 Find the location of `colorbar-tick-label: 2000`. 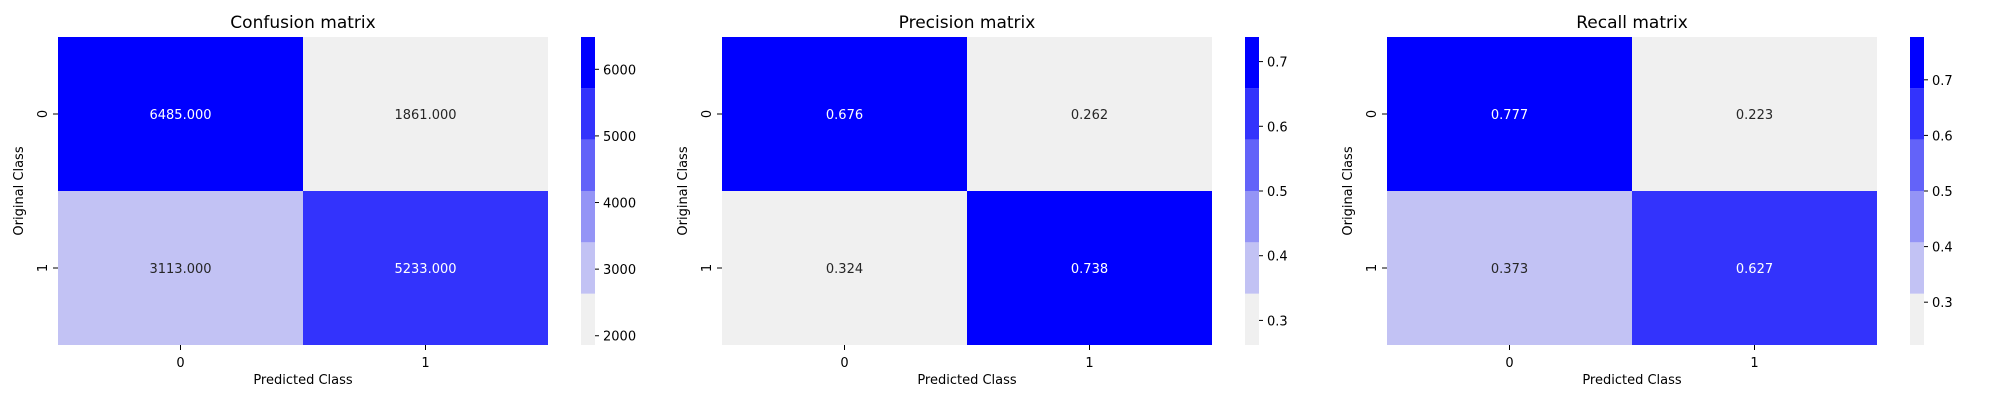

colorbar-tick-label: 2000 is located at coordinates (619, 337).